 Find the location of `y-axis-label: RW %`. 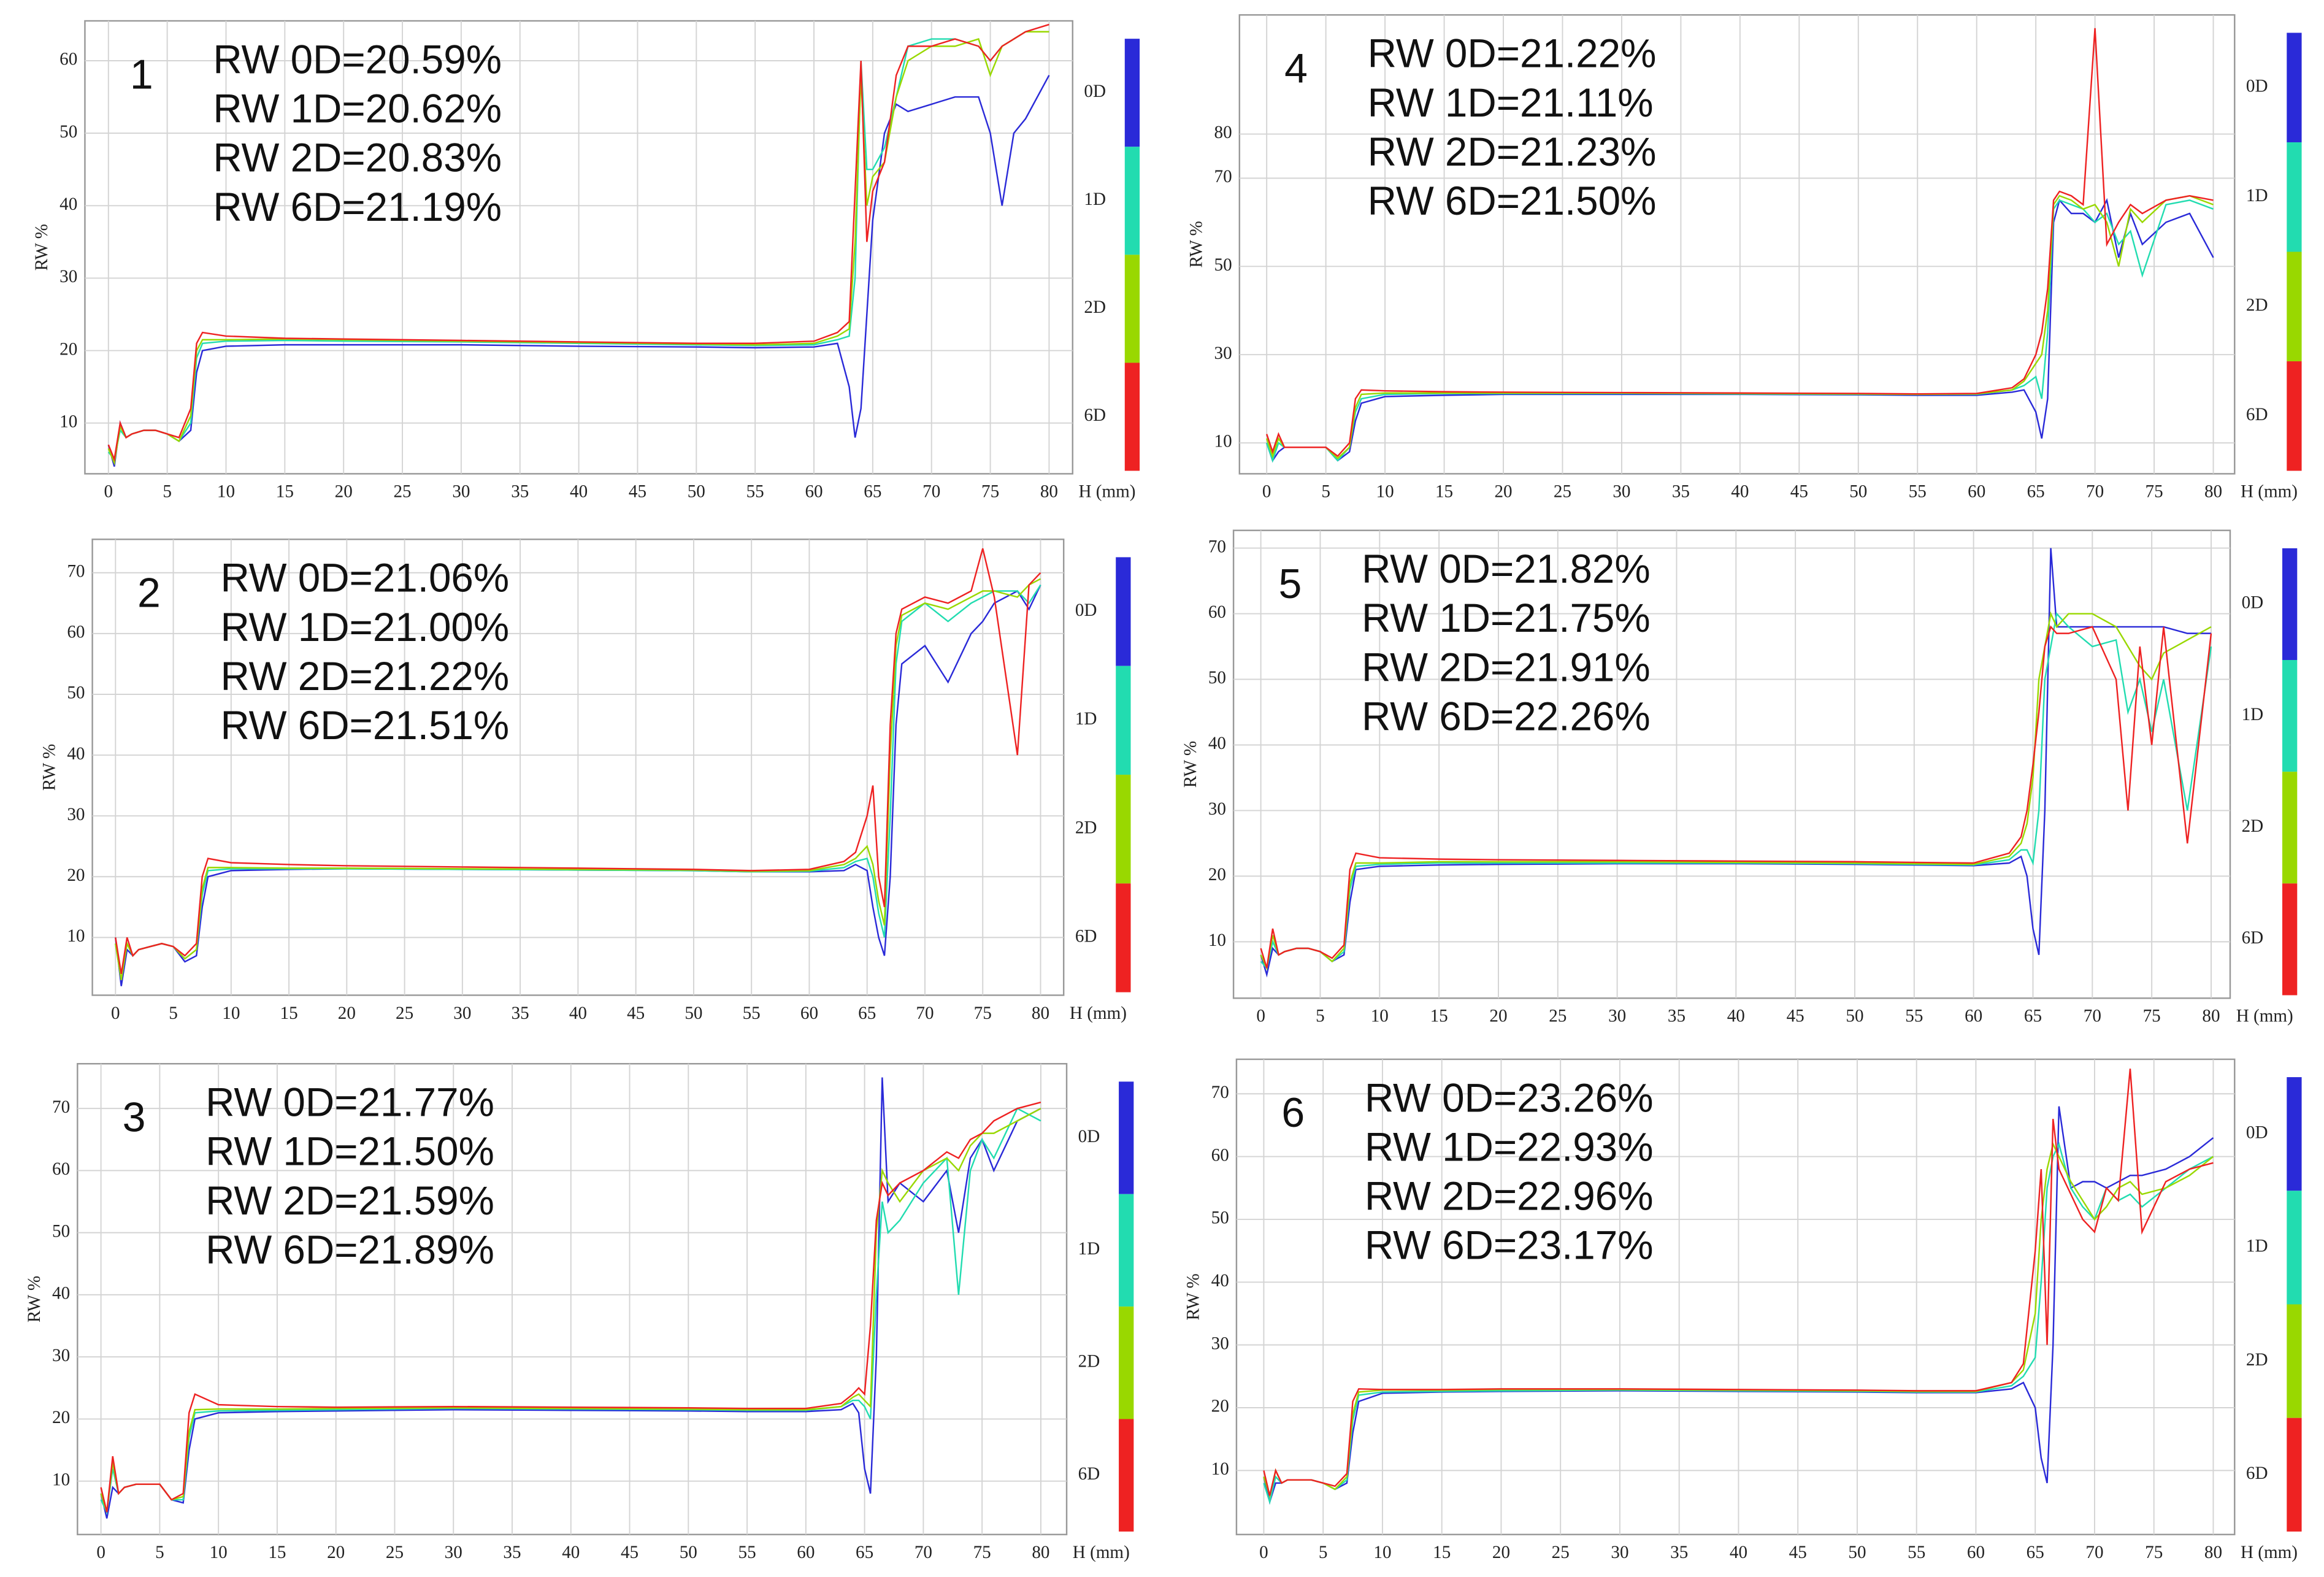

y-axis-label: RW % is located at coordinates (1196, 244).